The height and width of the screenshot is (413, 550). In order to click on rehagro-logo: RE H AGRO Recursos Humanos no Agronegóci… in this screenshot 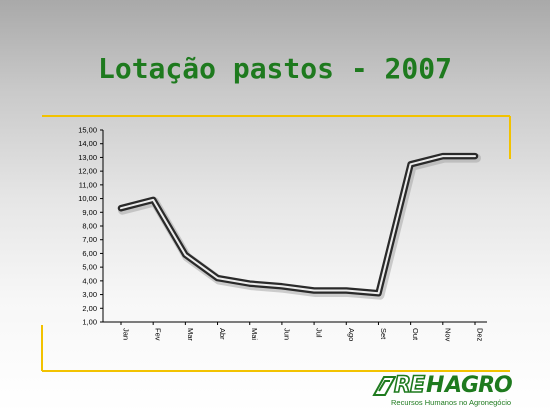, I will do `click(442, 390)`.